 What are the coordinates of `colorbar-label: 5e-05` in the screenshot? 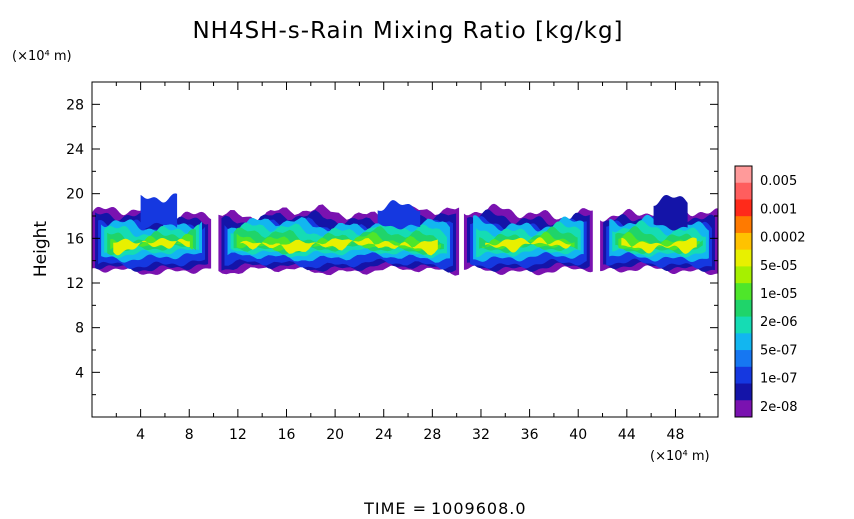 It's located at (779, 266).